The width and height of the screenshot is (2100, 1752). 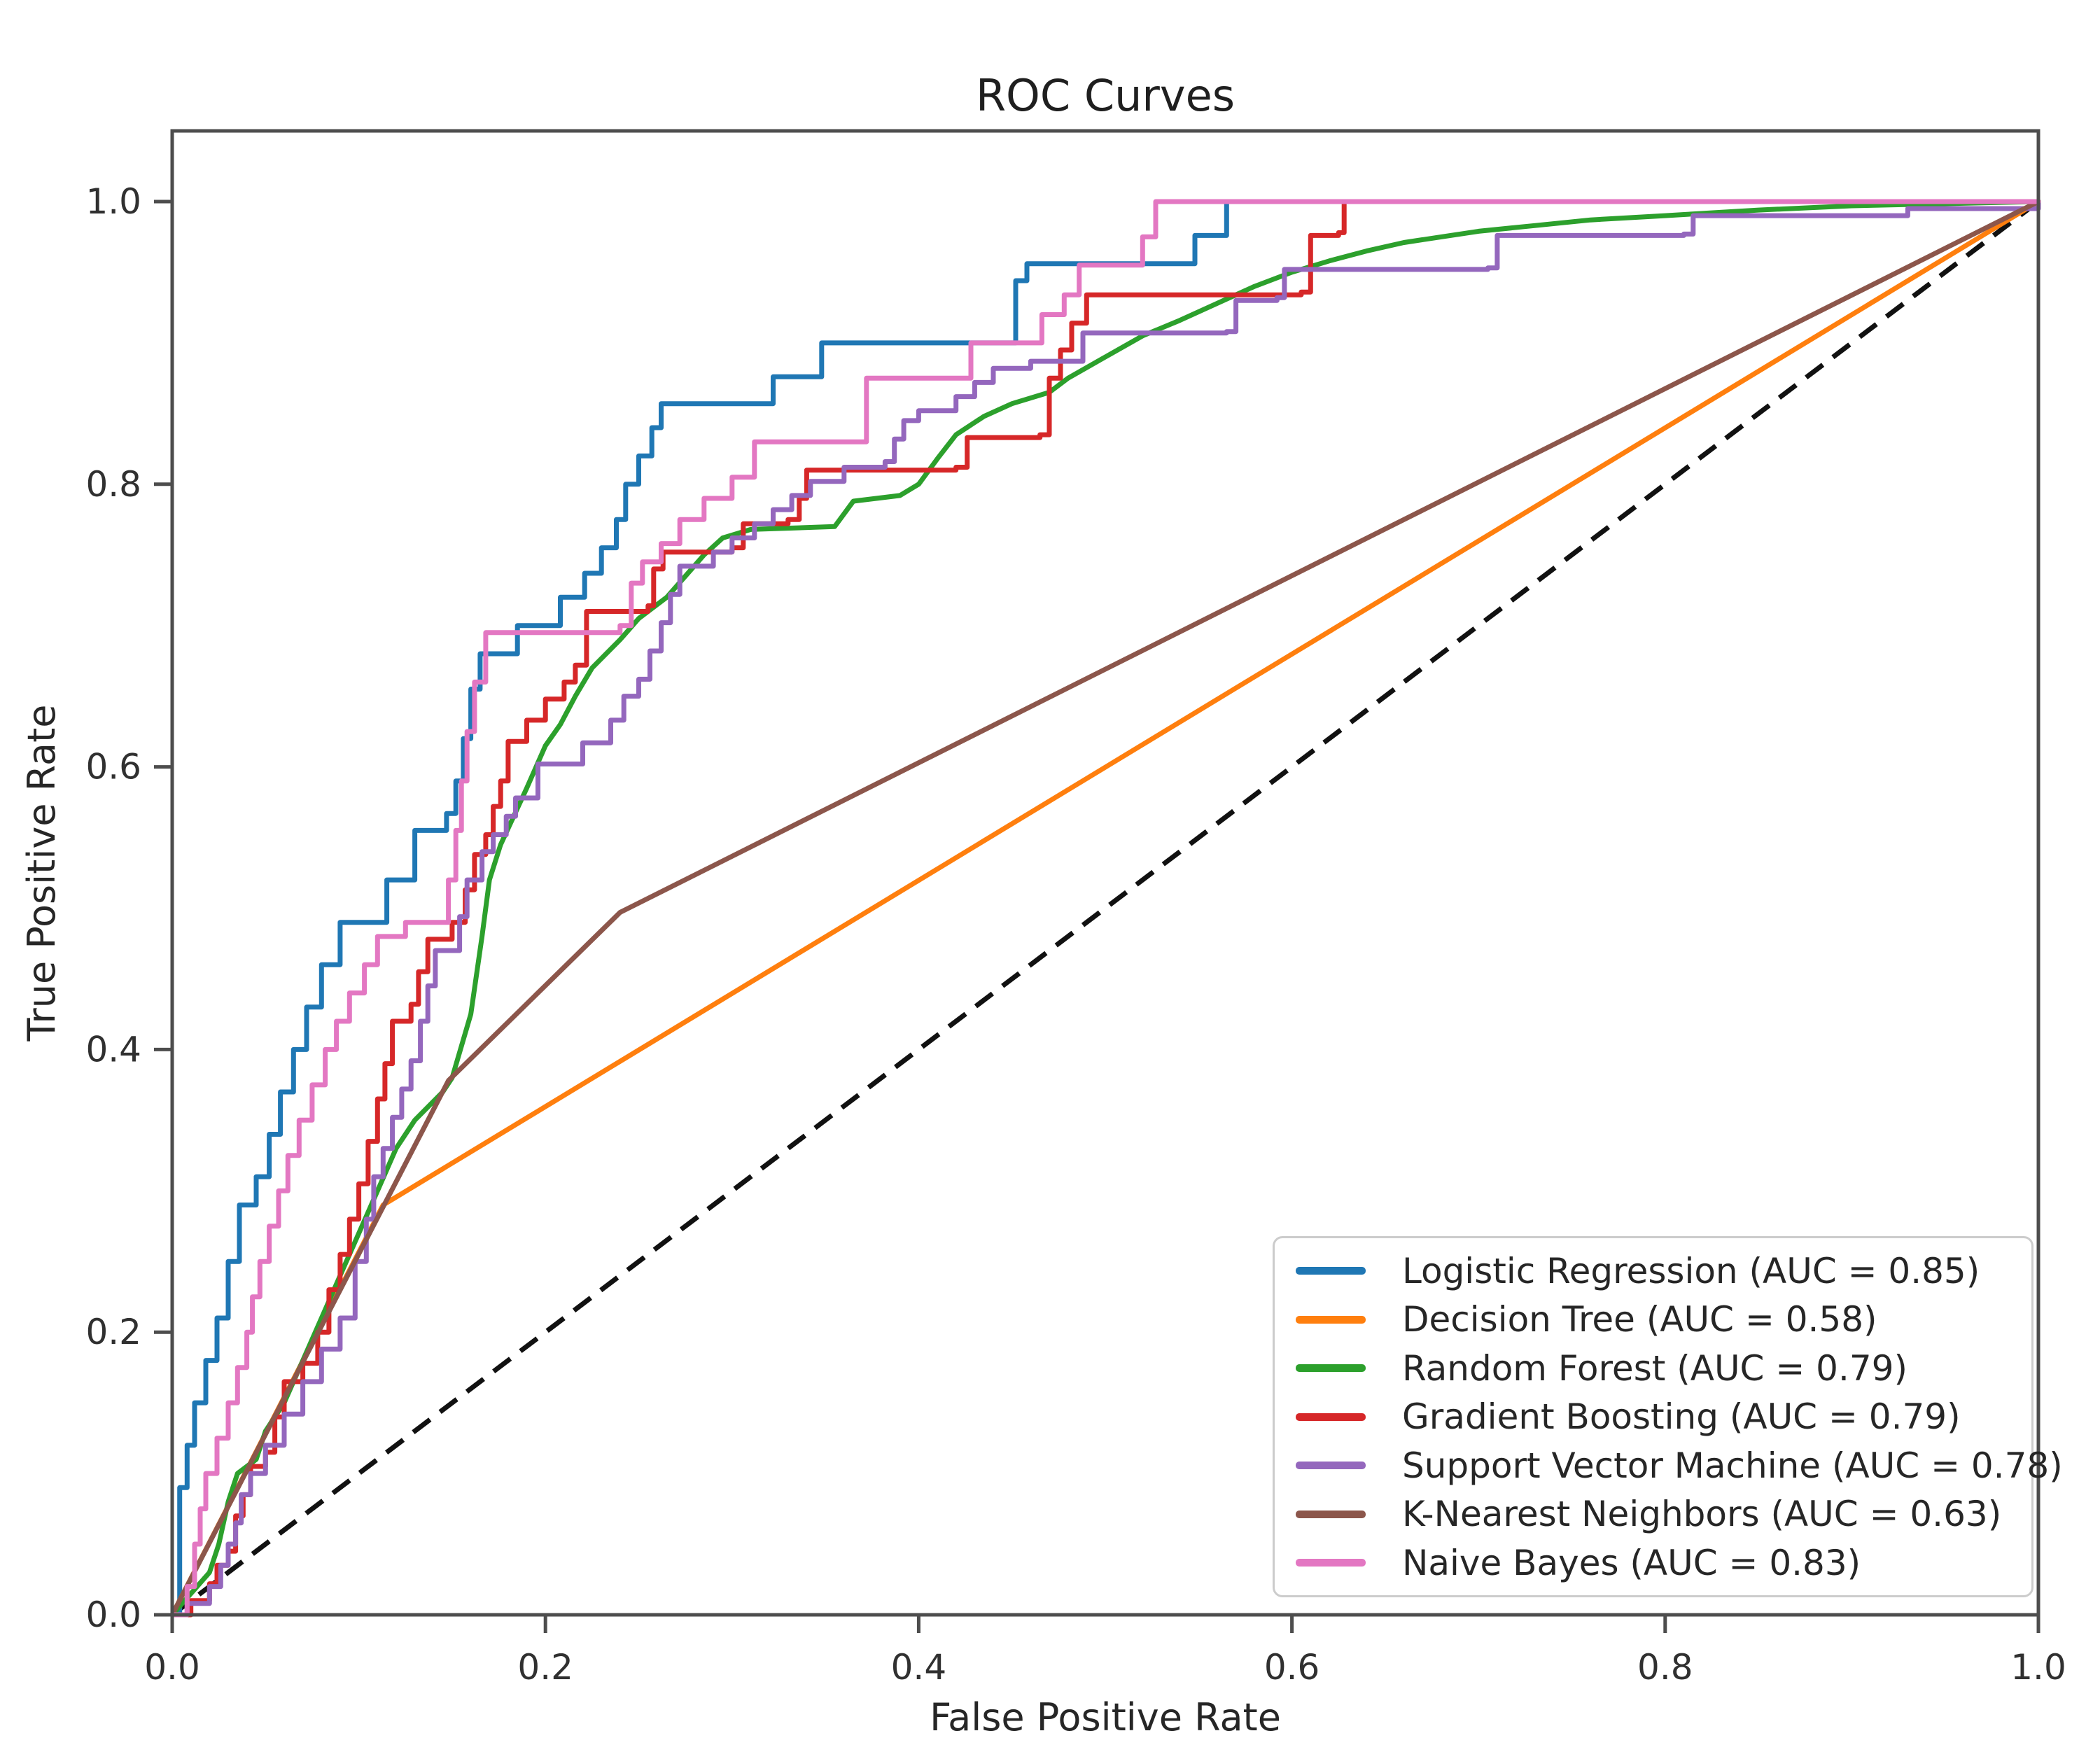 What do you see at coordinates (113, 1615) in the screenshot?
I see `y-tick-label: 0.0` at bounding box center [113, 1615].